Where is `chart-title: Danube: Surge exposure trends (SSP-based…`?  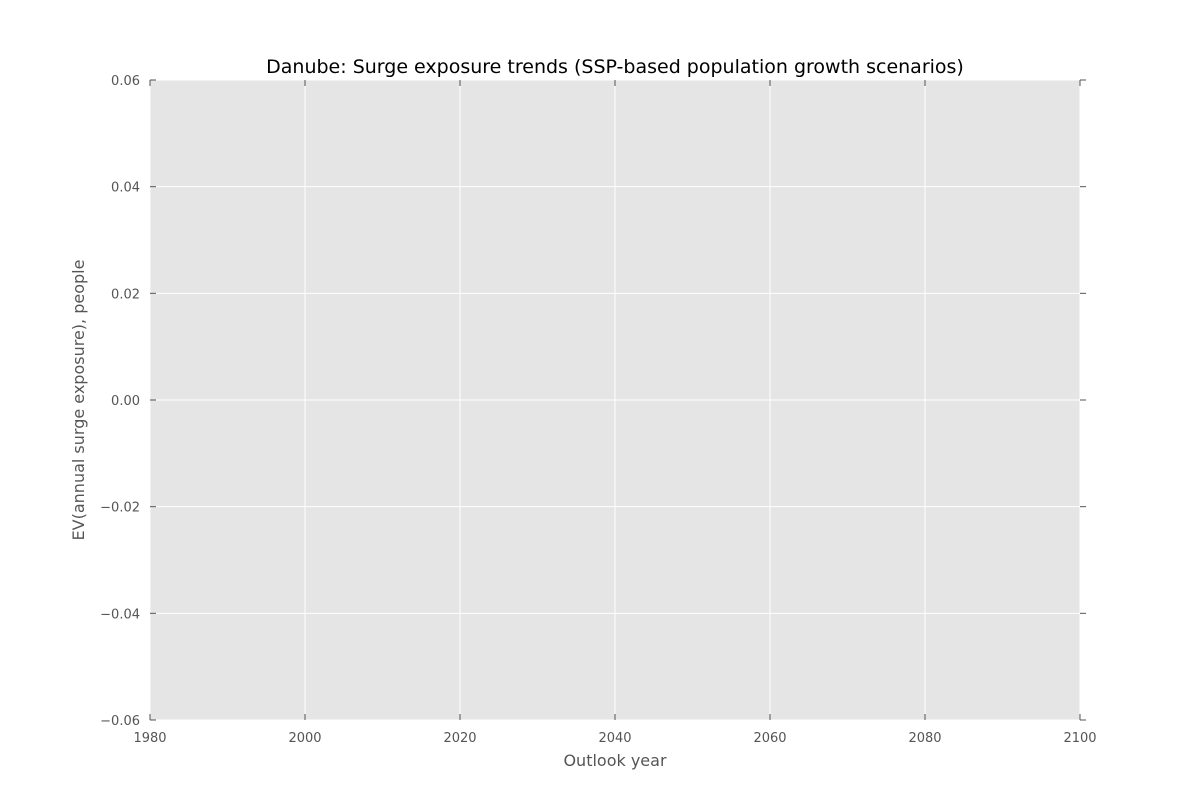 chart-title: Danube: Surge exposure trends (SSP-based… is located at coordinates (615, 67).